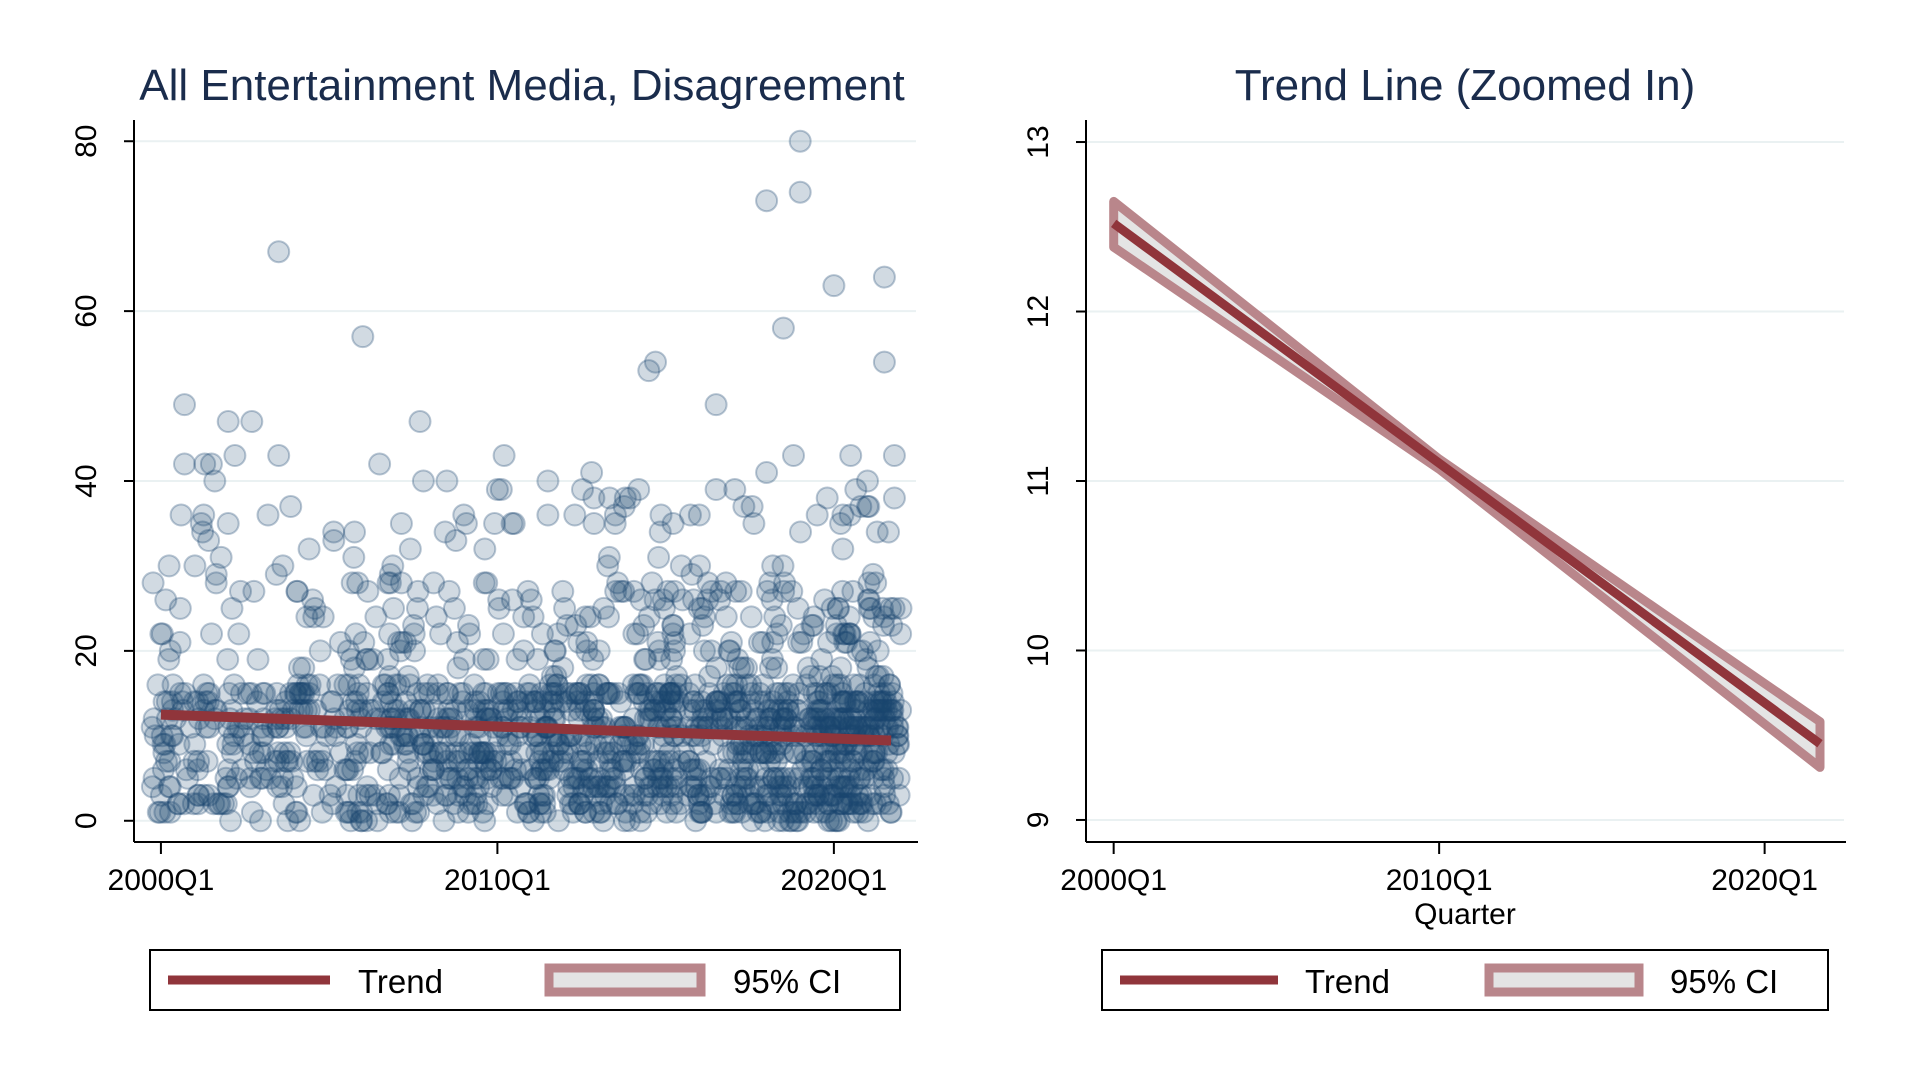 Image resolution: width=1920 pixels, height=1080 pixels. Describe the element at coordinates (1038, 480) in the screenshot. I see `y-tick-label: 11` at that location.